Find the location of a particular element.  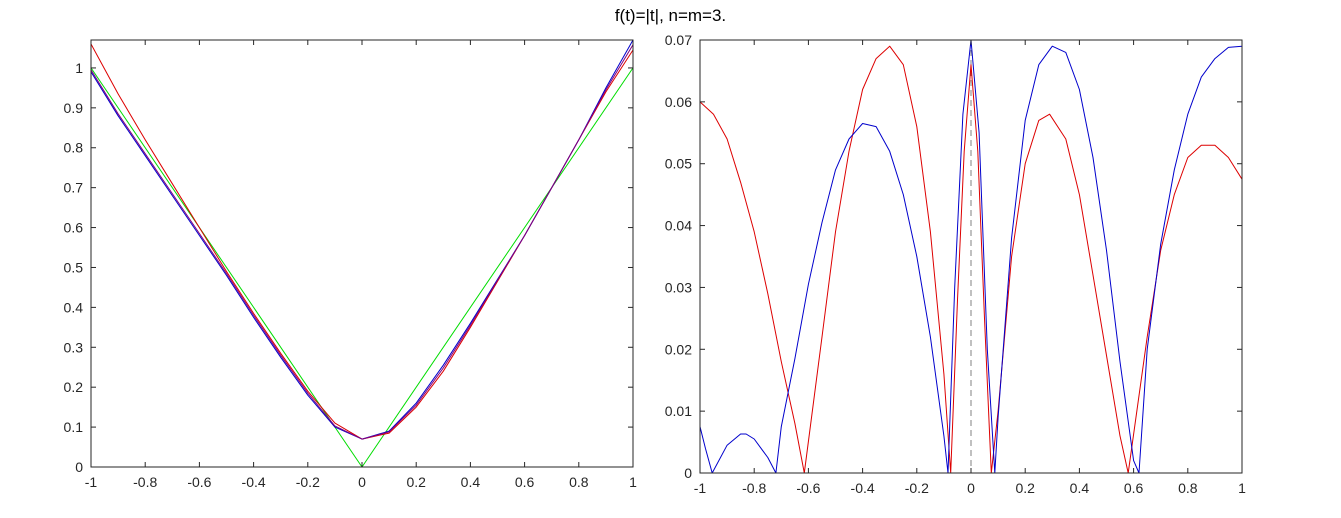

y-tick-label: 0.4 is located at coordinates (74, 307).